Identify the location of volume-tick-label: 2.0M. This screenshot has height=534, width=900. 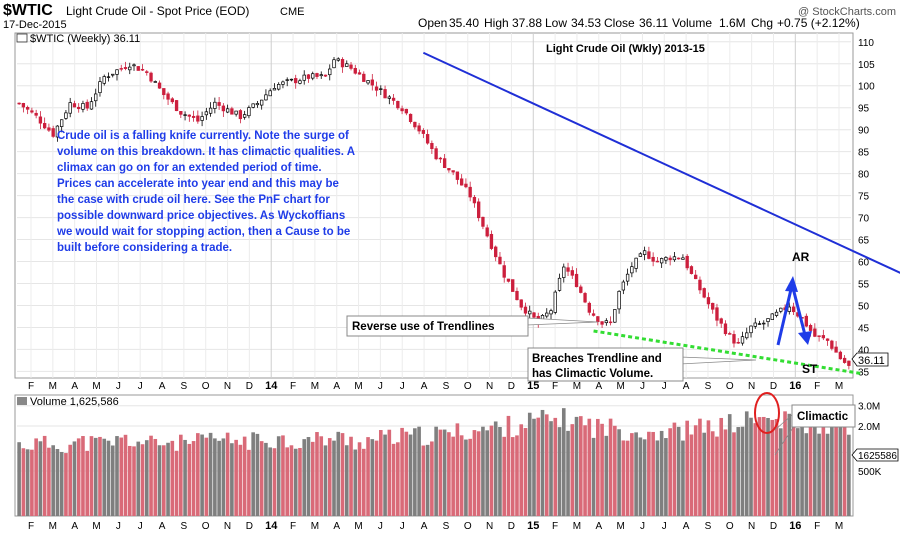
(869, 427).